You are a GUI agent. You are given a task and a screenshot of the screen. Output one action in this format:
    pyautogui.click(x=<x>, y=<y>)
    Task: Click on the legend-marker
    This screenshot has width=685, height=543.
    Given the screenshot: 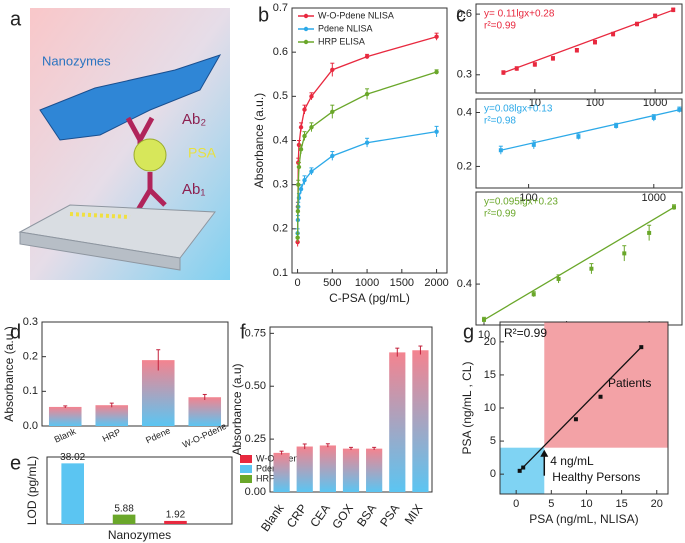 What is the action you would take?
    pyautogui.click(x=306, y=29)
    